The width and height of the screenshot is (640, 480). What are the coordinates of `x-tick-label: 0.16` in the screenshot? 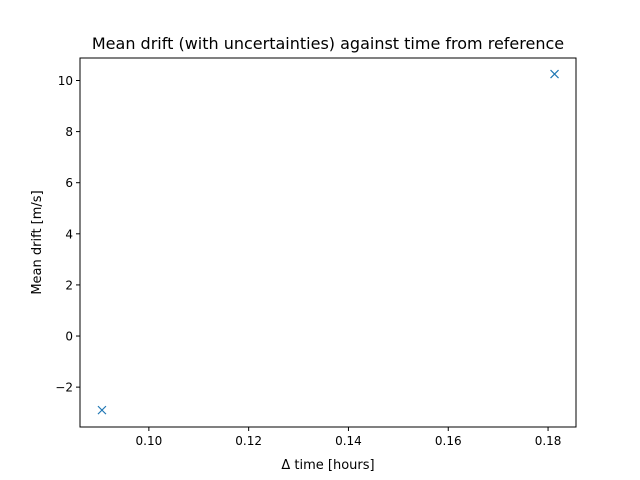 It's located at (448, 441).